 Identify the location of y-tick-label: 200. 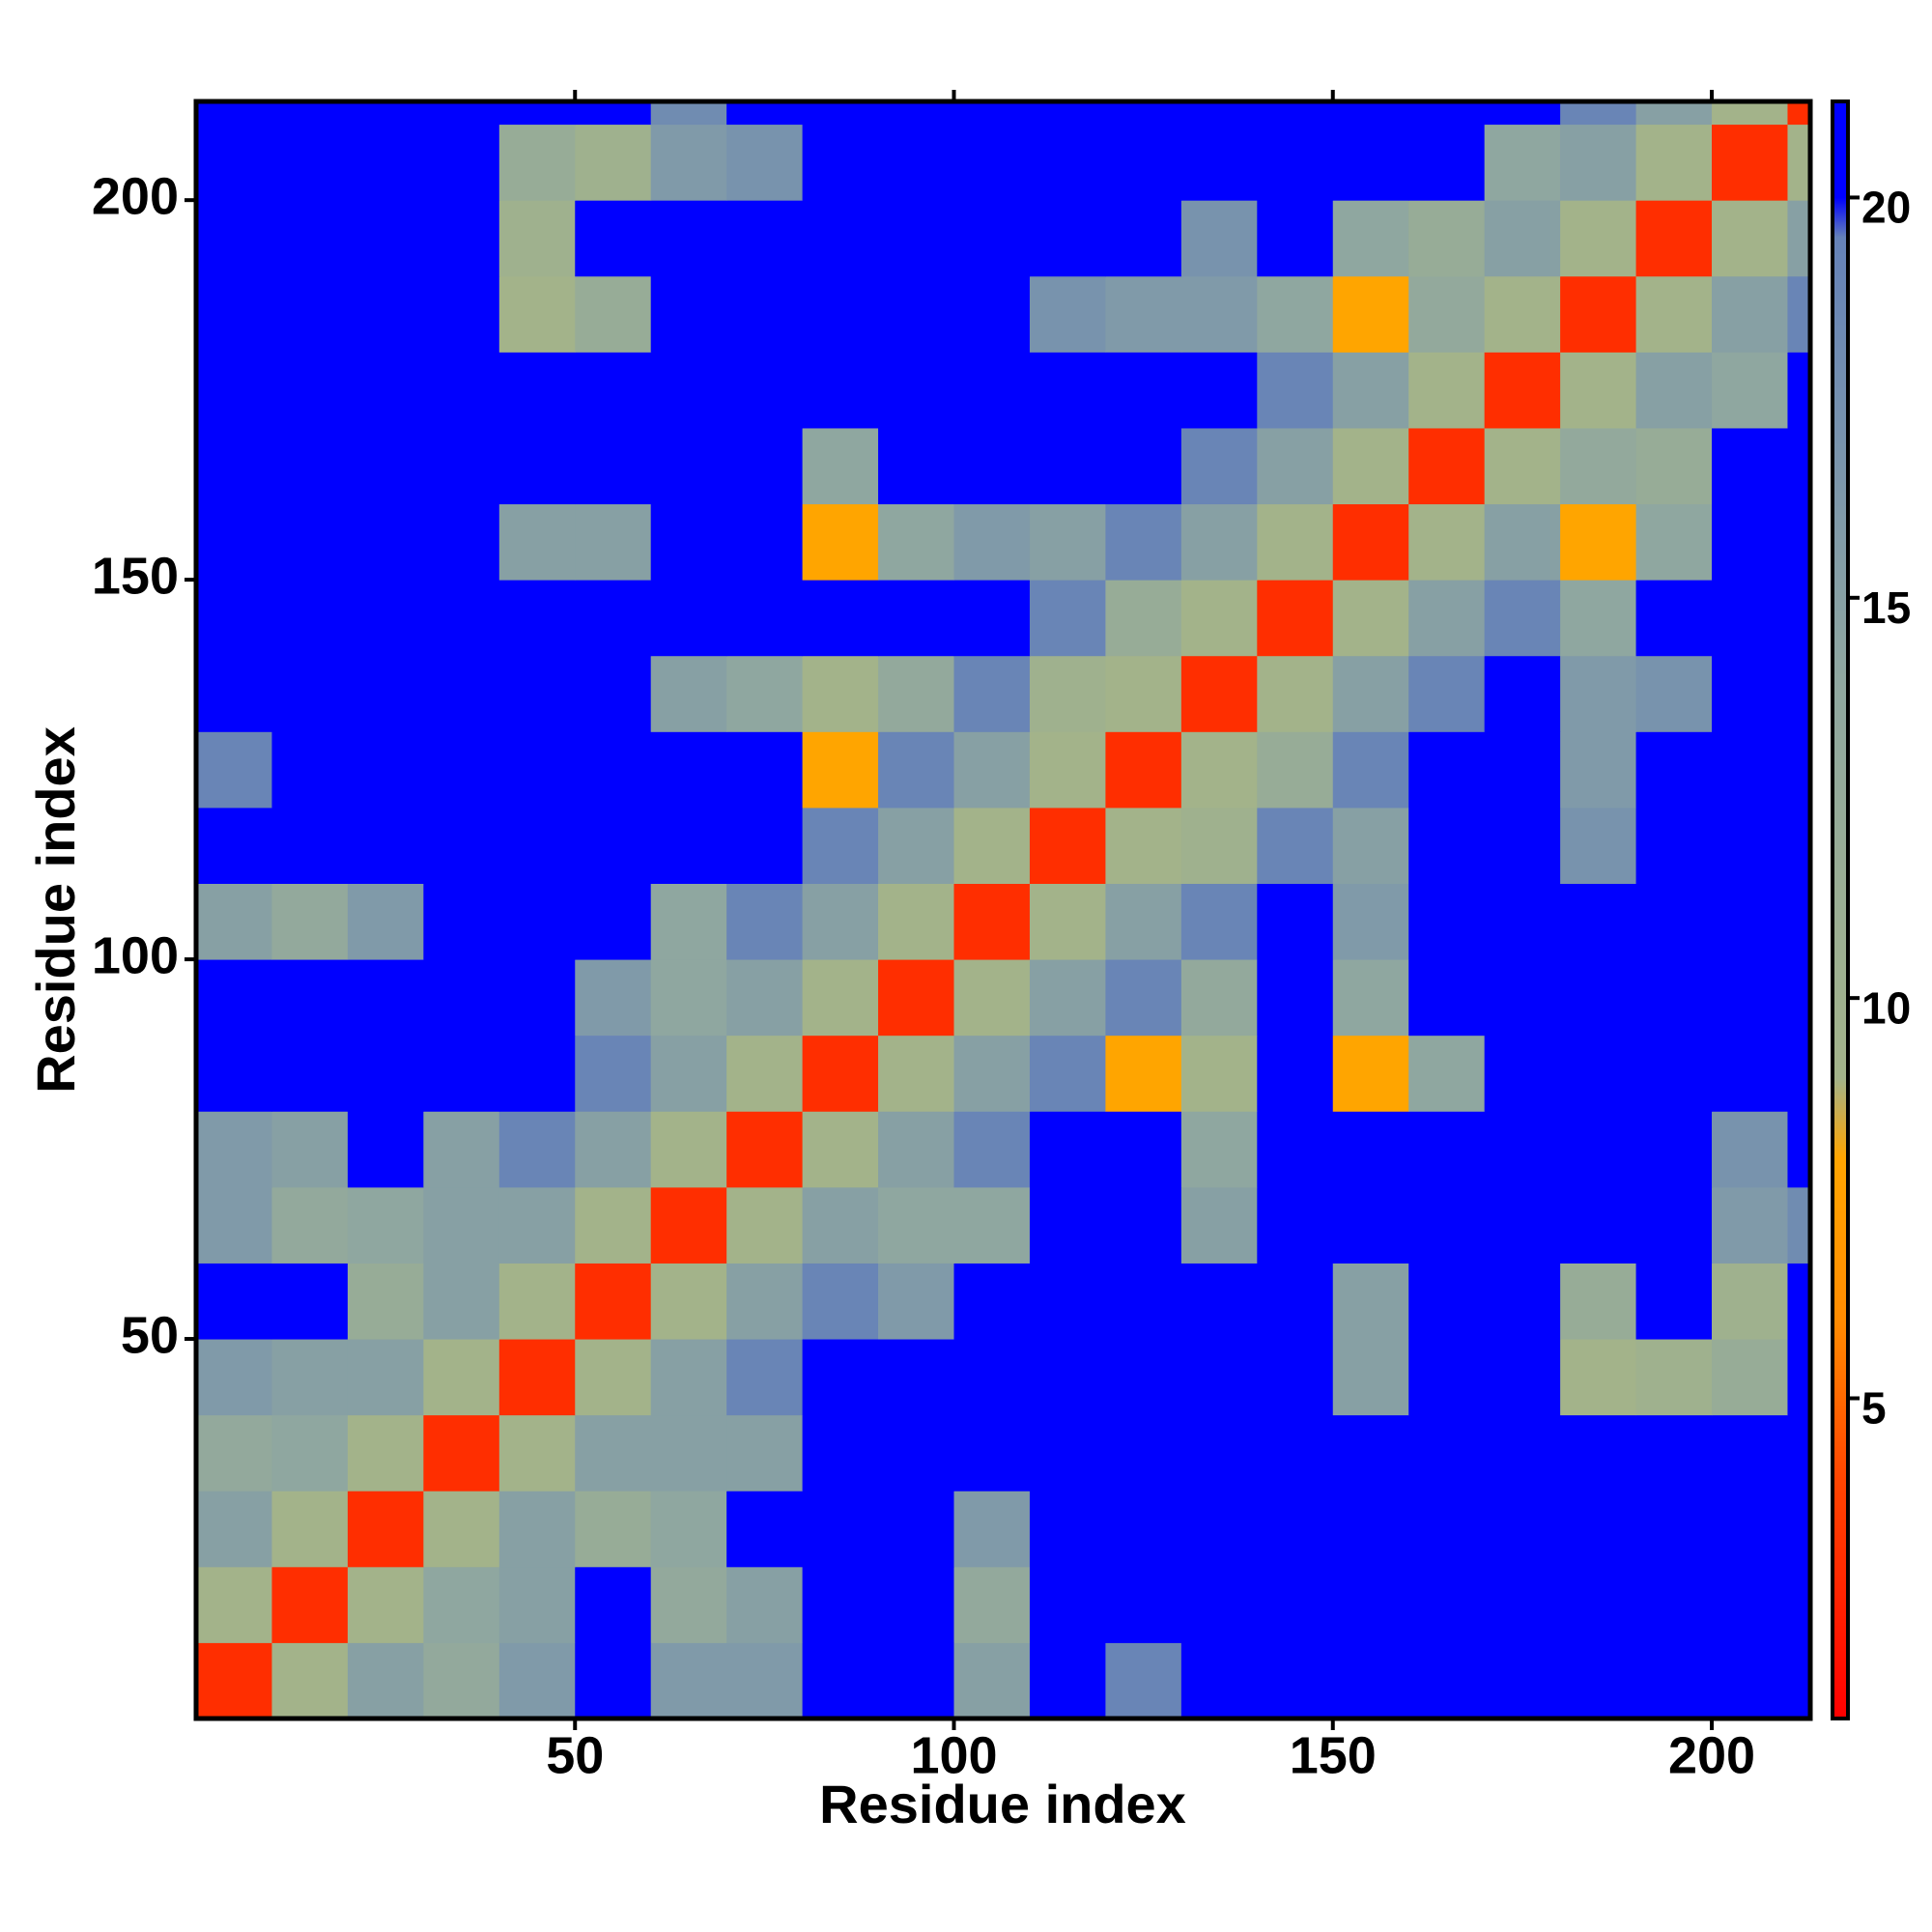
(135, 196).